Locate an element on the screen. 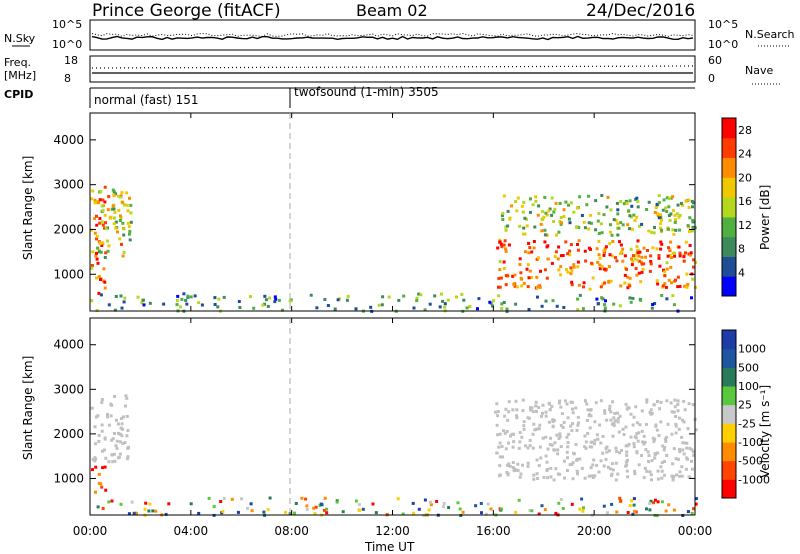 This screenshot has height=554, width=800. nave-label: Nave is located at coordinates (759, 70).